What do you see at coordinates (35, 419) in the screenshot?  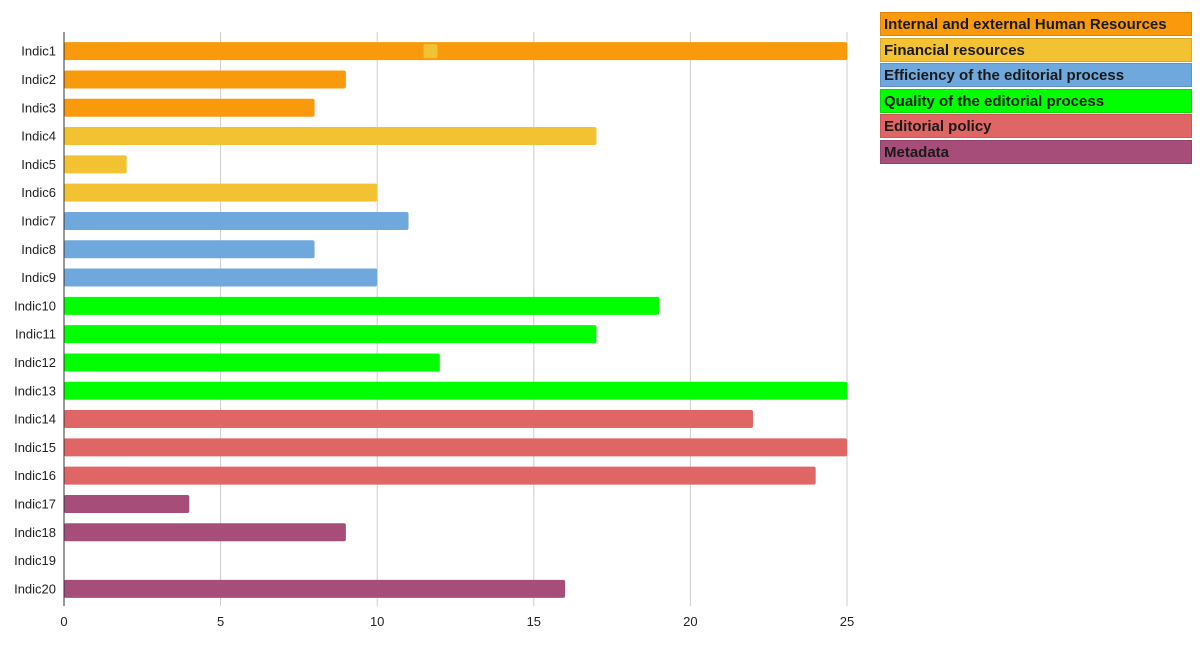 I see `y-category-label: Indic14` at bounding box center [35, 419].